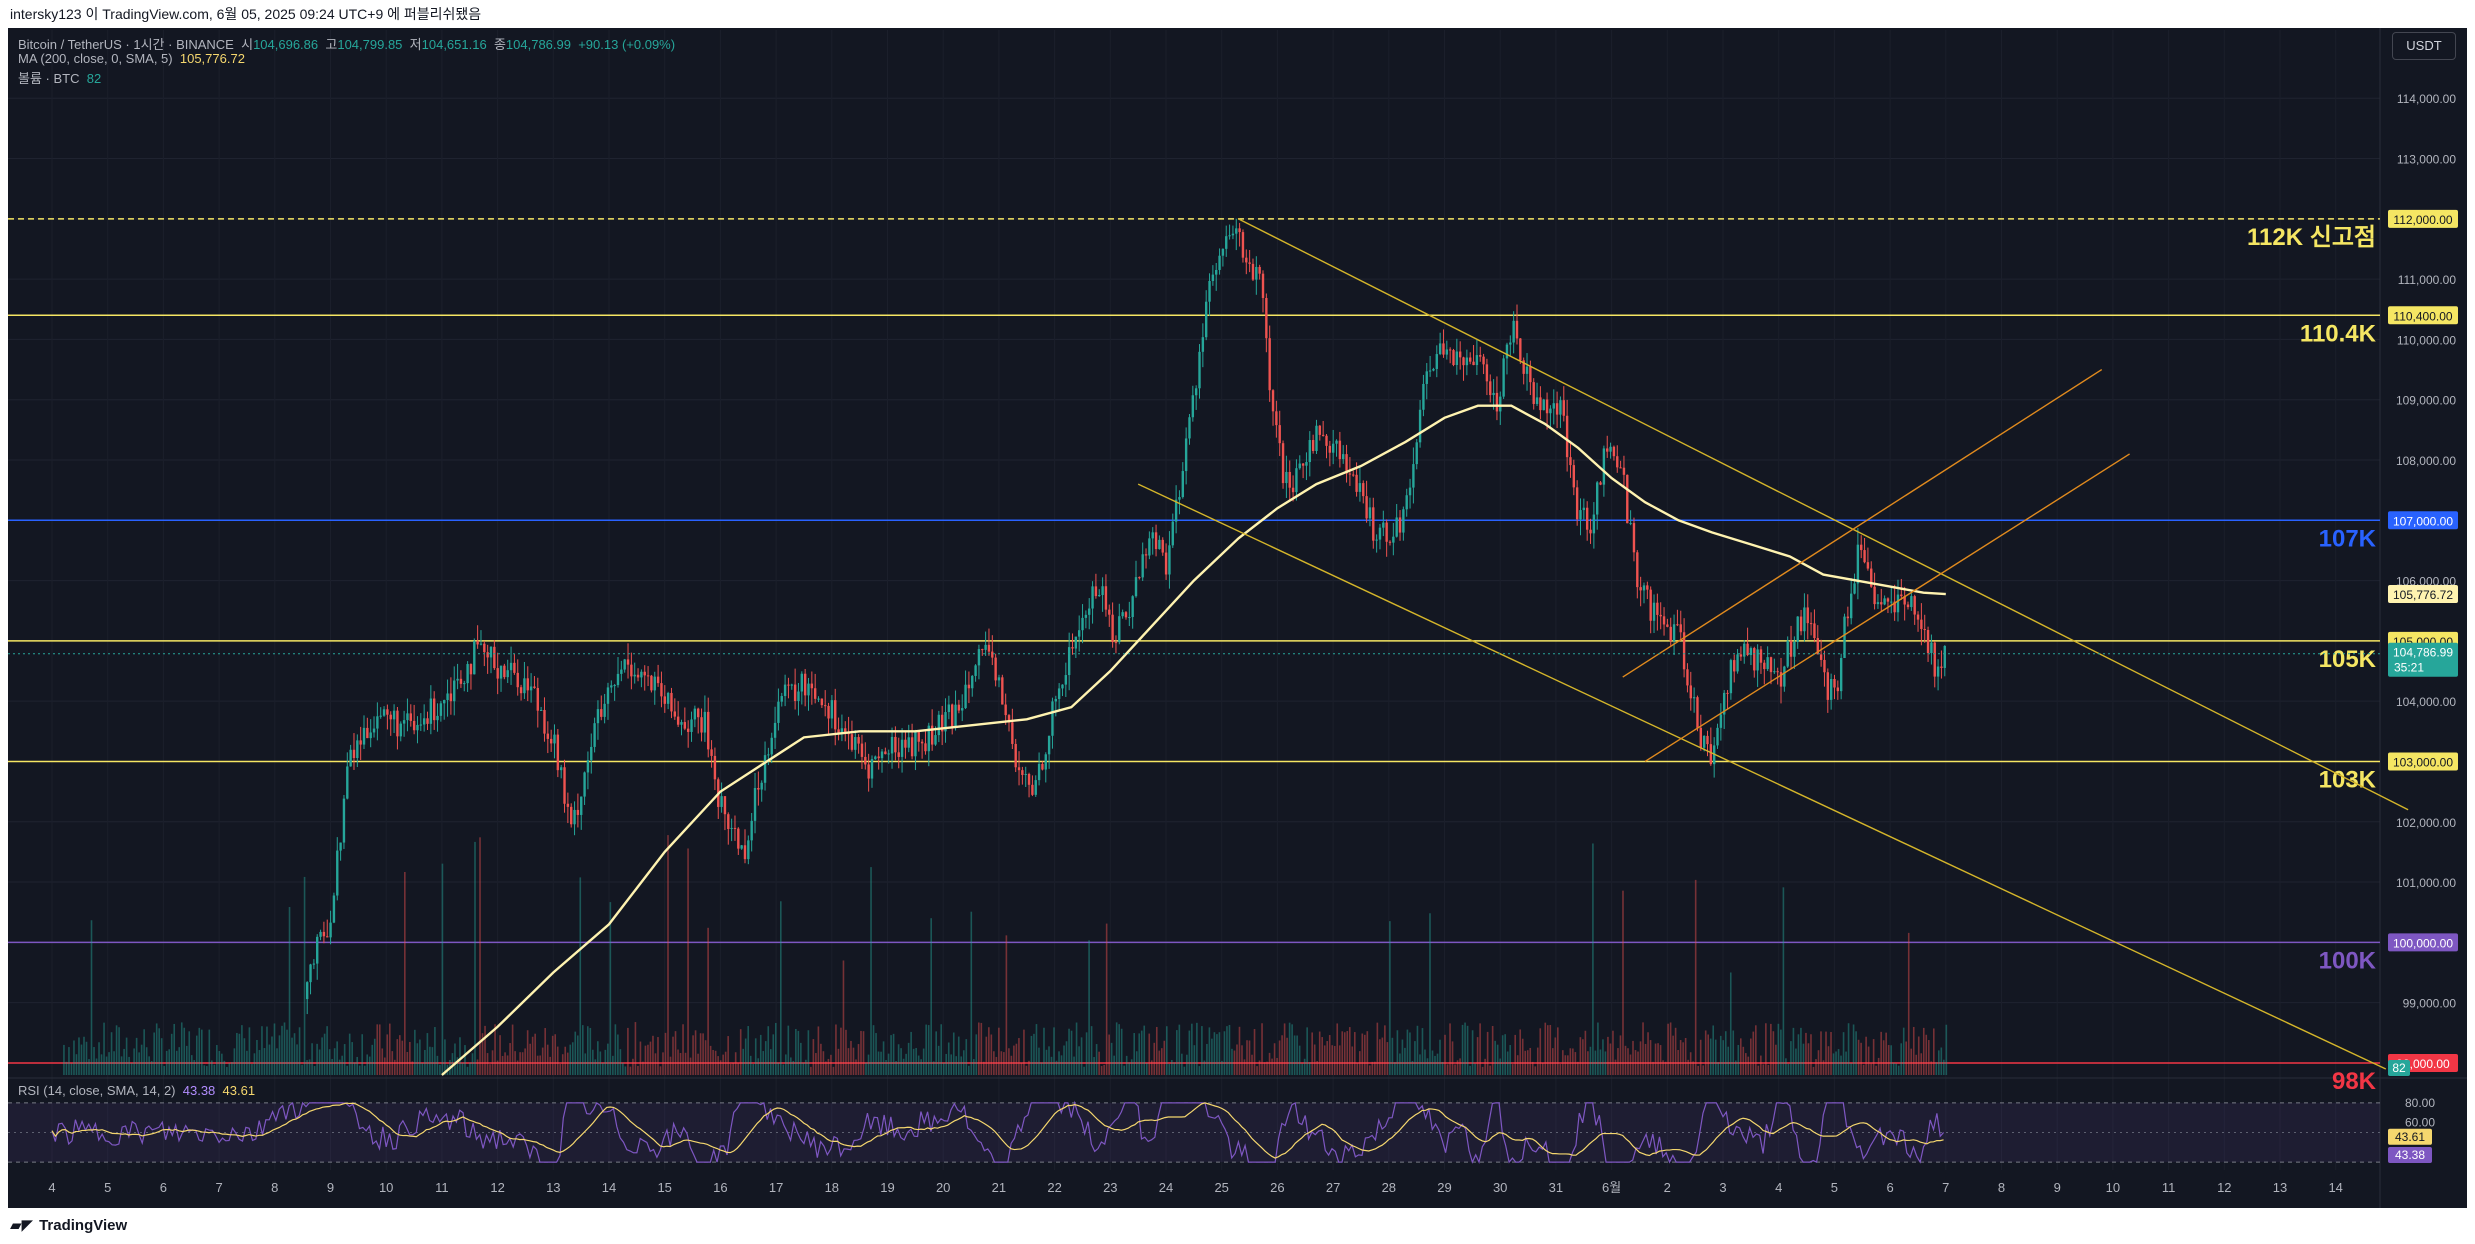  What do you see at coordinates (59, 77) in the screenshot?
I see `volume-legend: 볼륨 · BTC 82` at bounding box center [59, 77].